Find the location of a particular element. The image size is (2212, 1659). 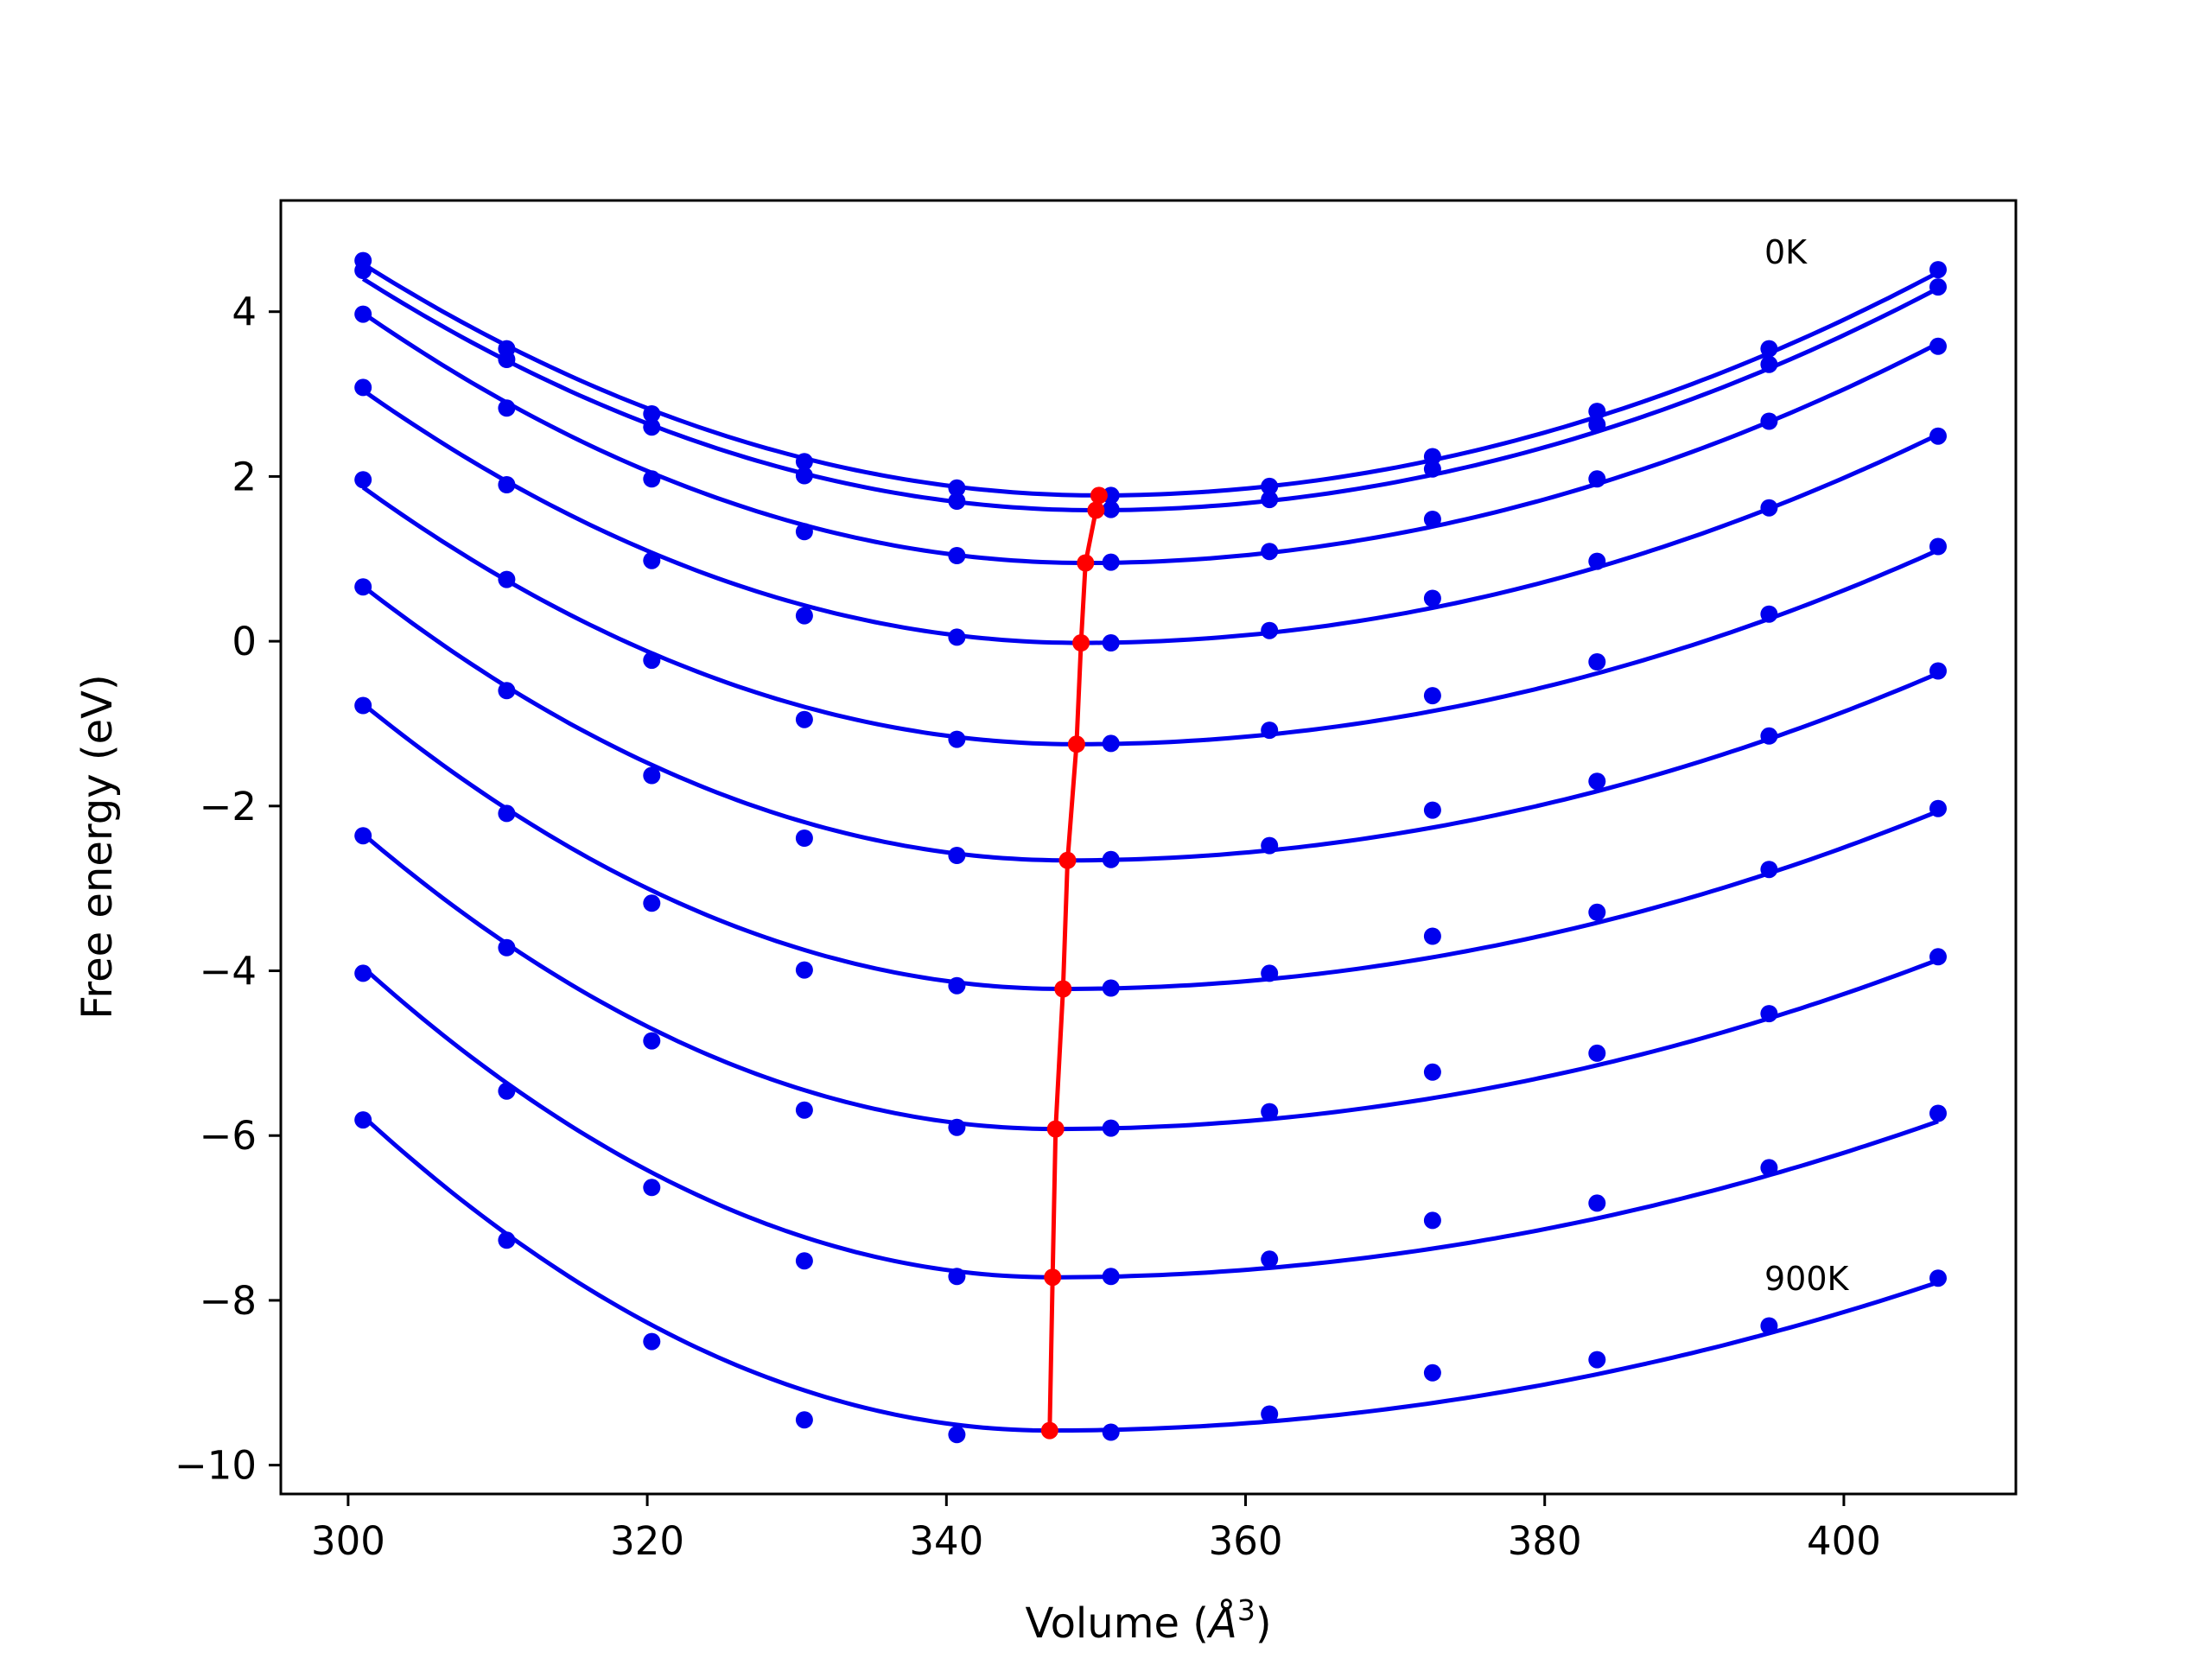

y-tick-label--6: −6 is located at coordinates (229, 1136).